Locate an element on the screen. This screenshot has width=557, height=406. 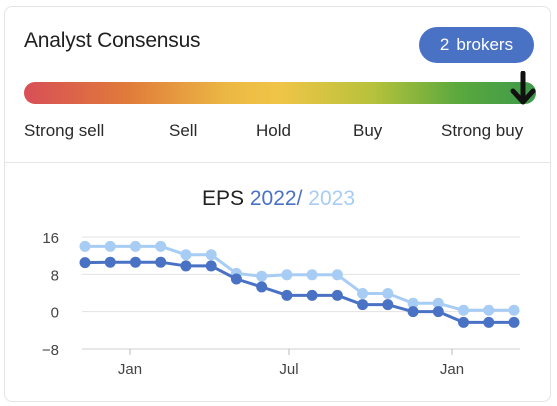
arrow-down-icon is located at coordinates (523, 88).